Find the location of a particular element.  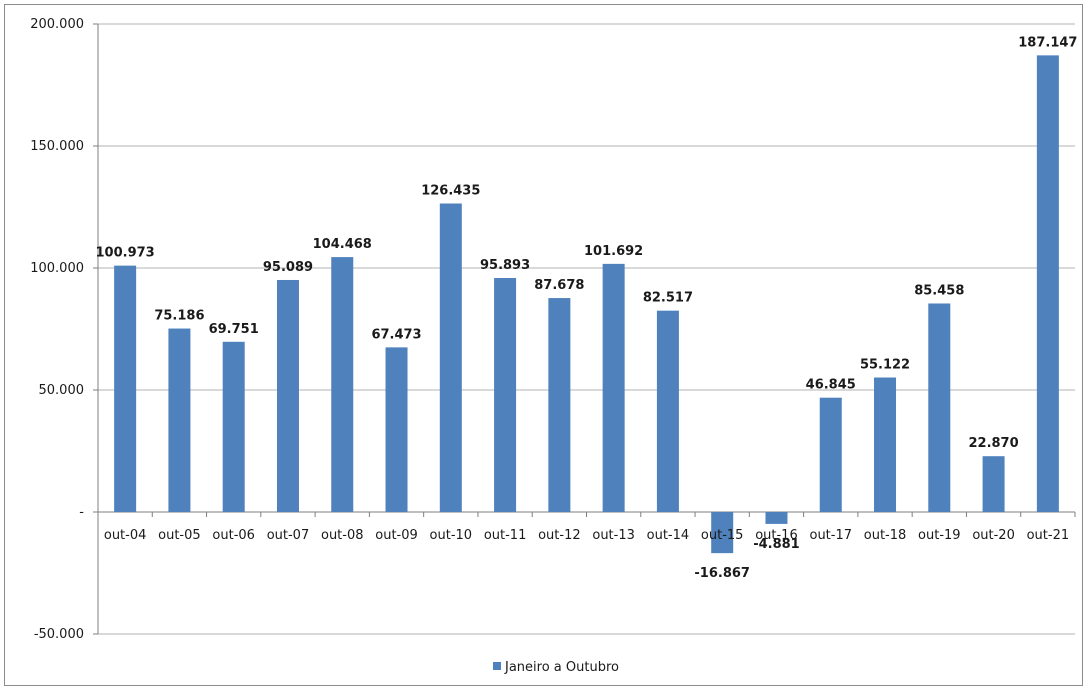

y-tick-label: 150.000 is located at coordinates (57, 146).